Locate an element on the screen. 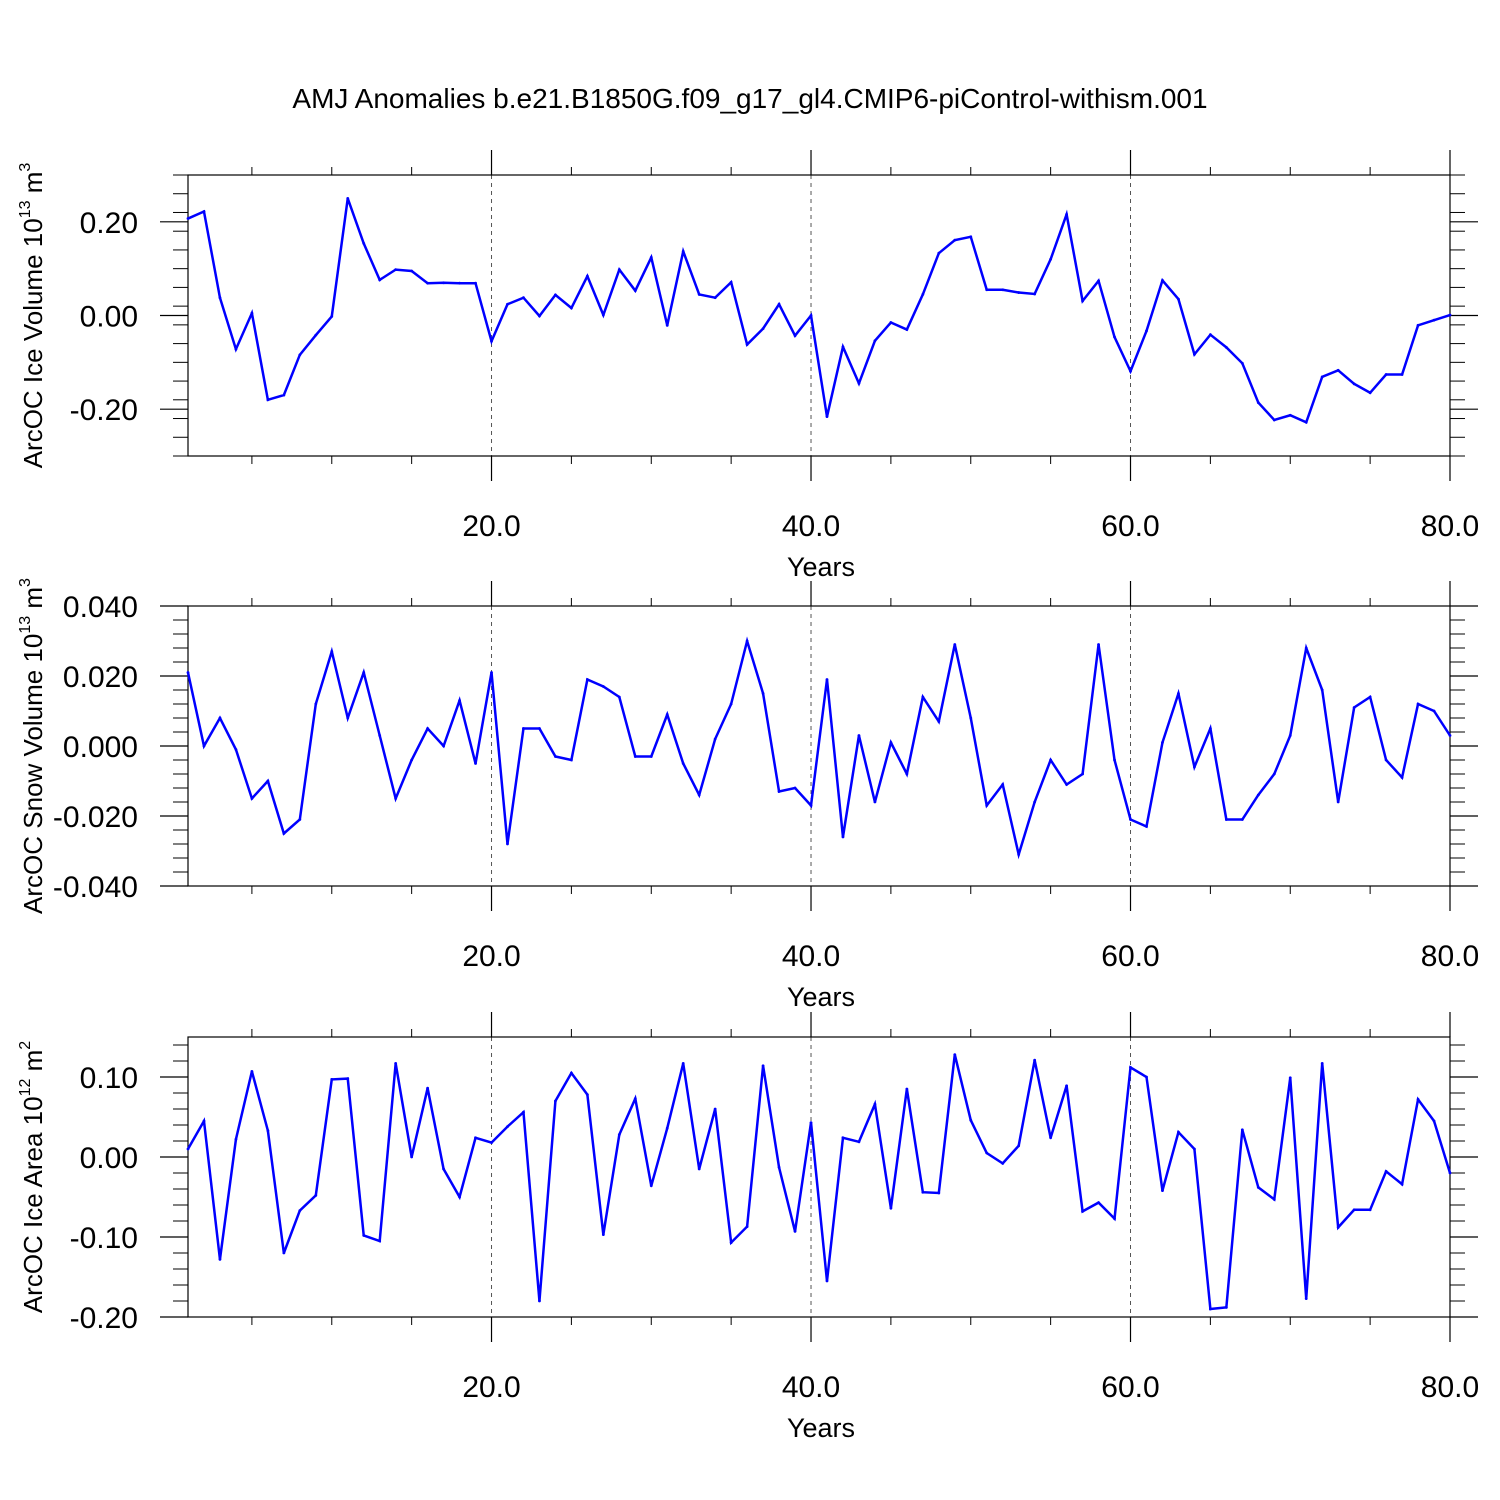 The image size is (1500, 1500). series-line is located at coordinates (819, 1182).